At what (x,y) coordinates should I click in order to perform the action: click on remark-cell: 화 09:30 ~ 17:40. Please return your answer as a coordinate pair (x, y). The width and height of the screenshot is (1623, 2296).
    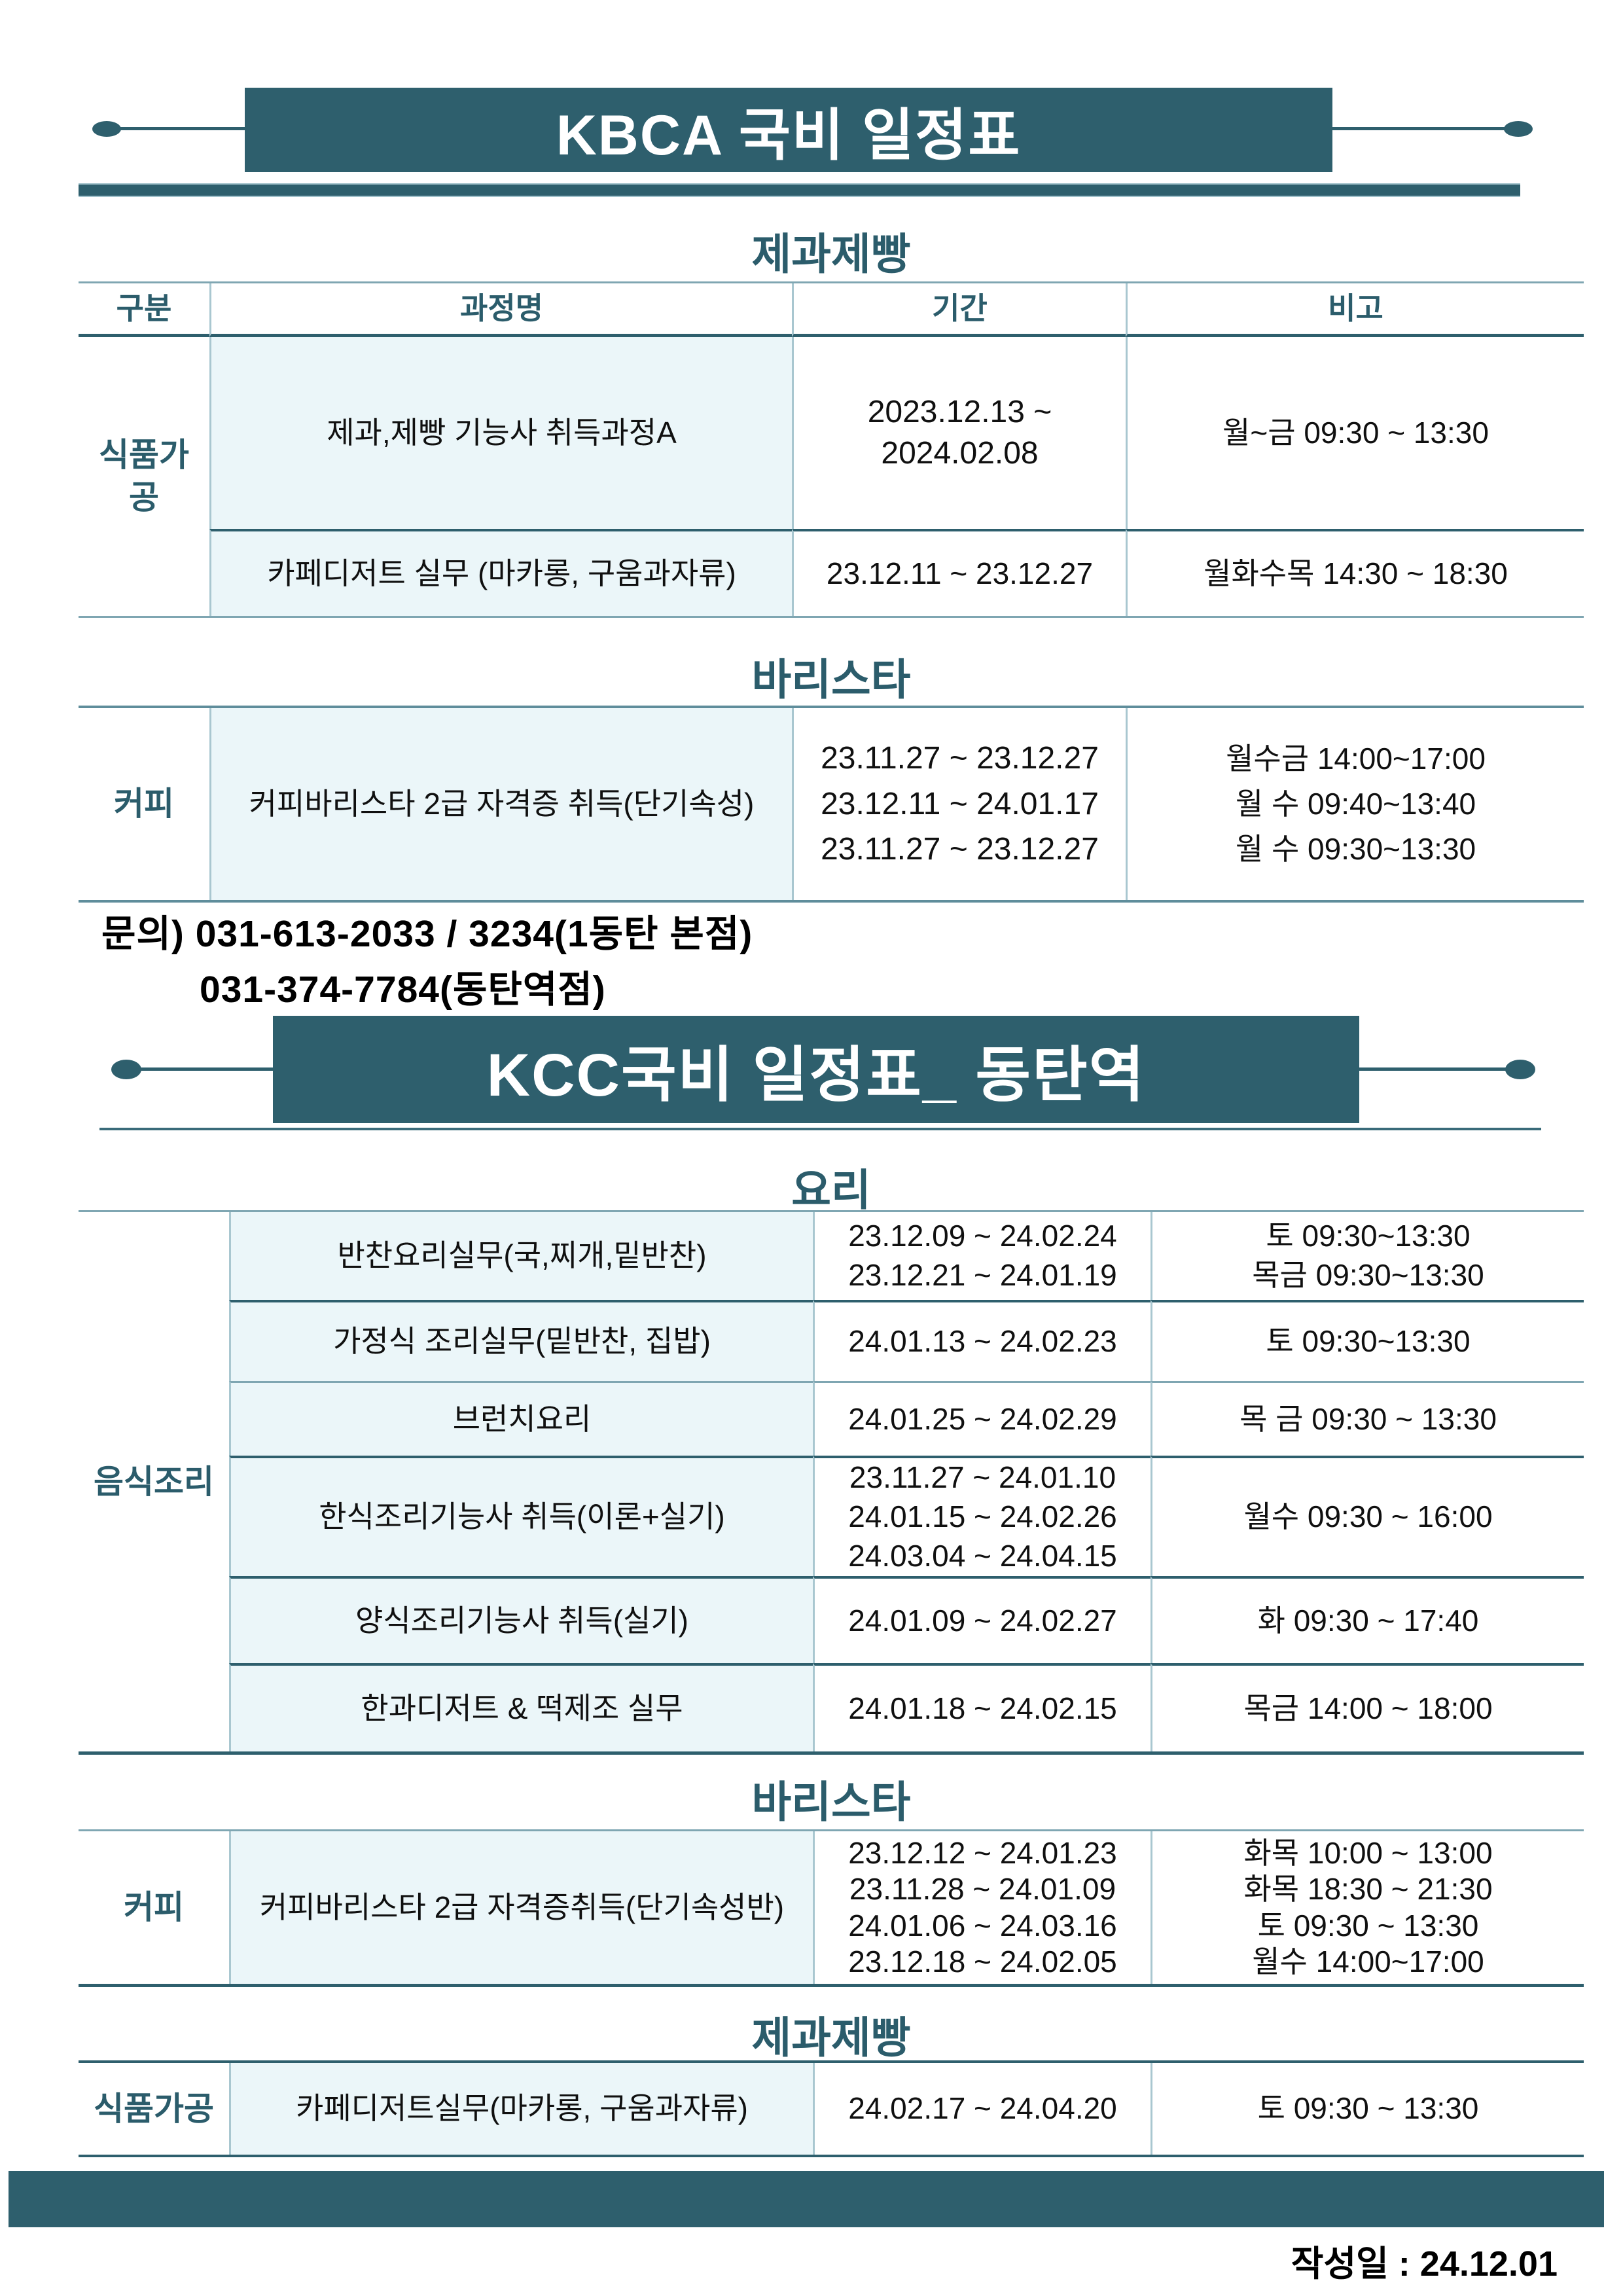
    Looking at the image, I should click on (1367, 1620).